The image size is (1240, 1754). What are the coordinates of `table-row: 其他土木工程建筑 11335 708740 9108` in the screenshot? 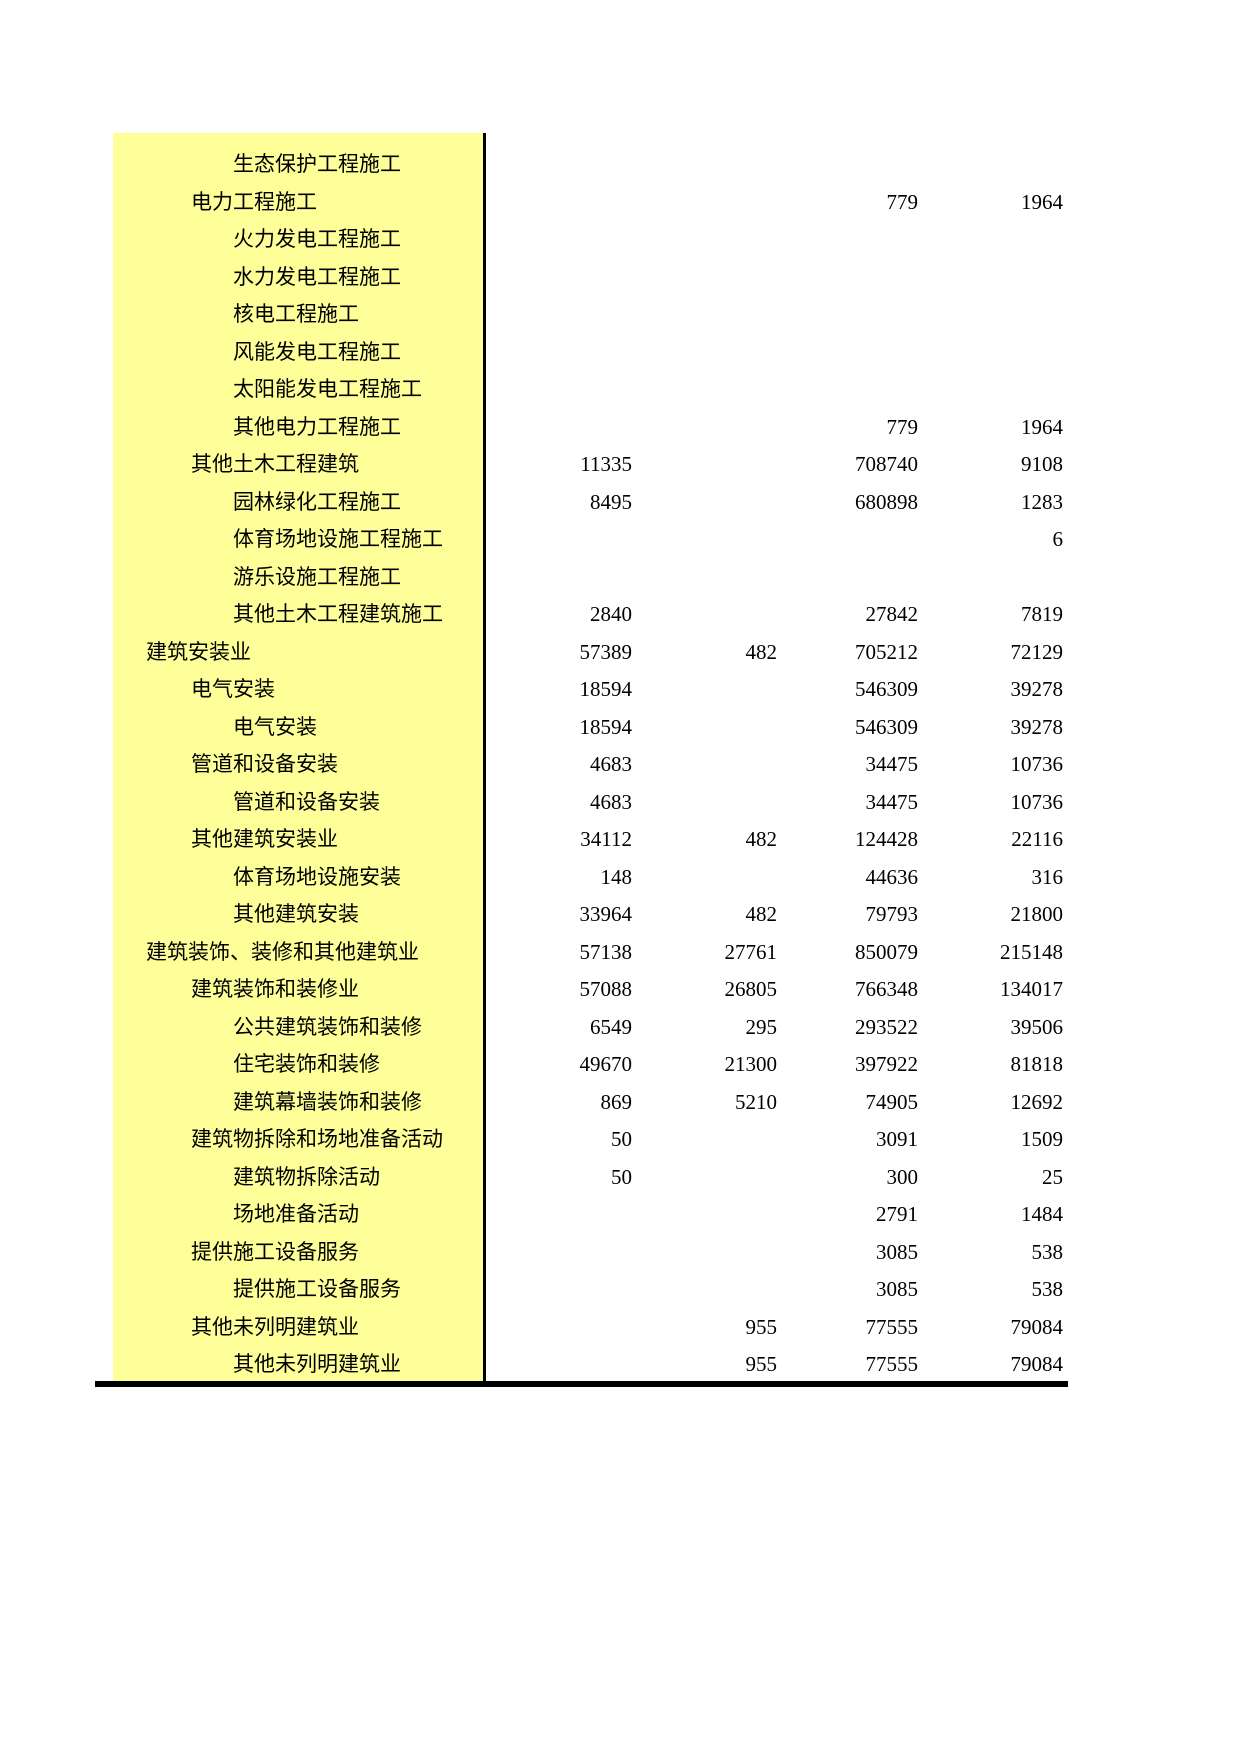 It's located at (620, 465).